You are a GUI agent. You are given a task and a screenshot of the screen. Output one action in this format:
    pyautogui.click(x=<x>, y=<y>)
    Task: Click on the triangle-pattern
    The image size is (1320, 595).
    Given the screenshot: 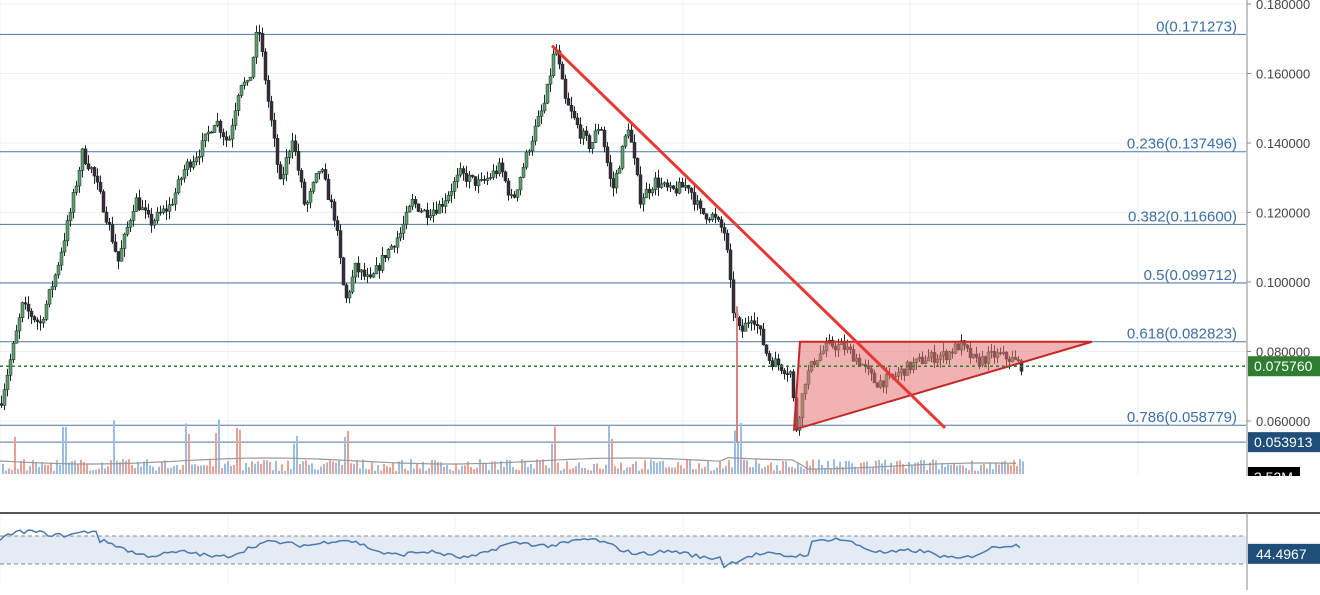 What is the action you would take?
    pyautogui.click(x=942, y=386)
    